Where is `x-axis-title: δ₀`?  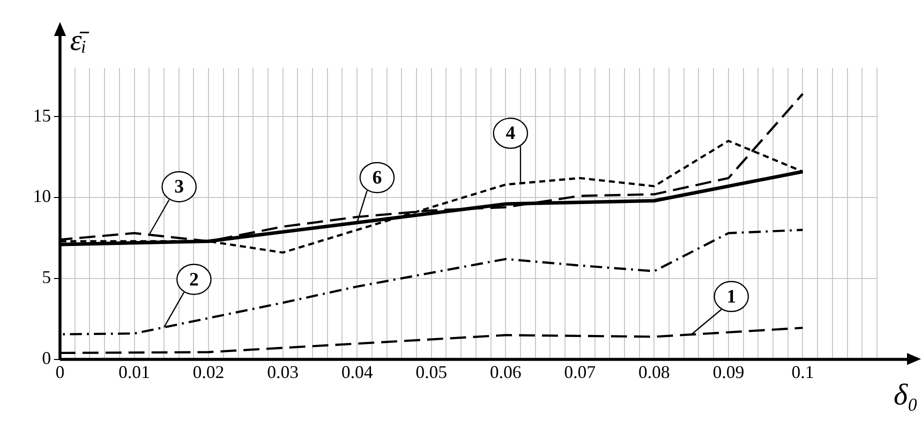
x-axis-title: δ₀ is located at coordinates (906, 395).